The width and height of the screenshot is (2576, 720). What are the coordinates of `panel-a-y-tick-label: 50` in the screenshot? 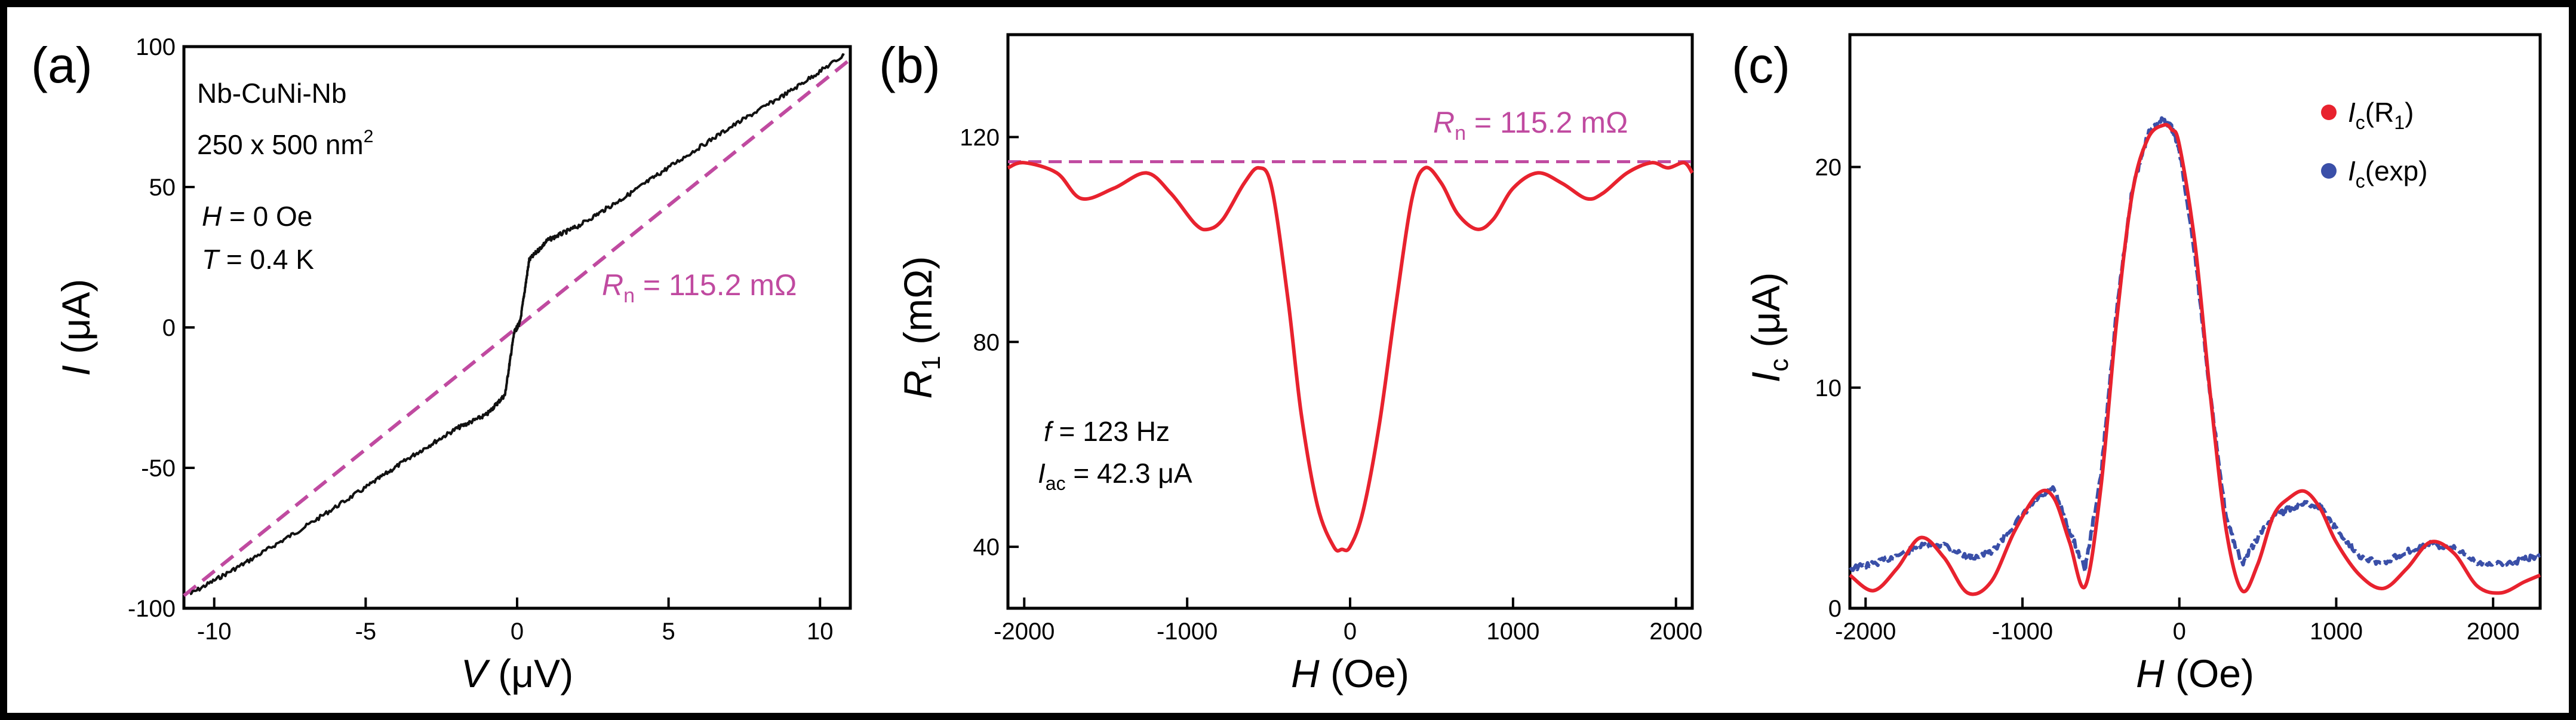 It's located at (162, 187).